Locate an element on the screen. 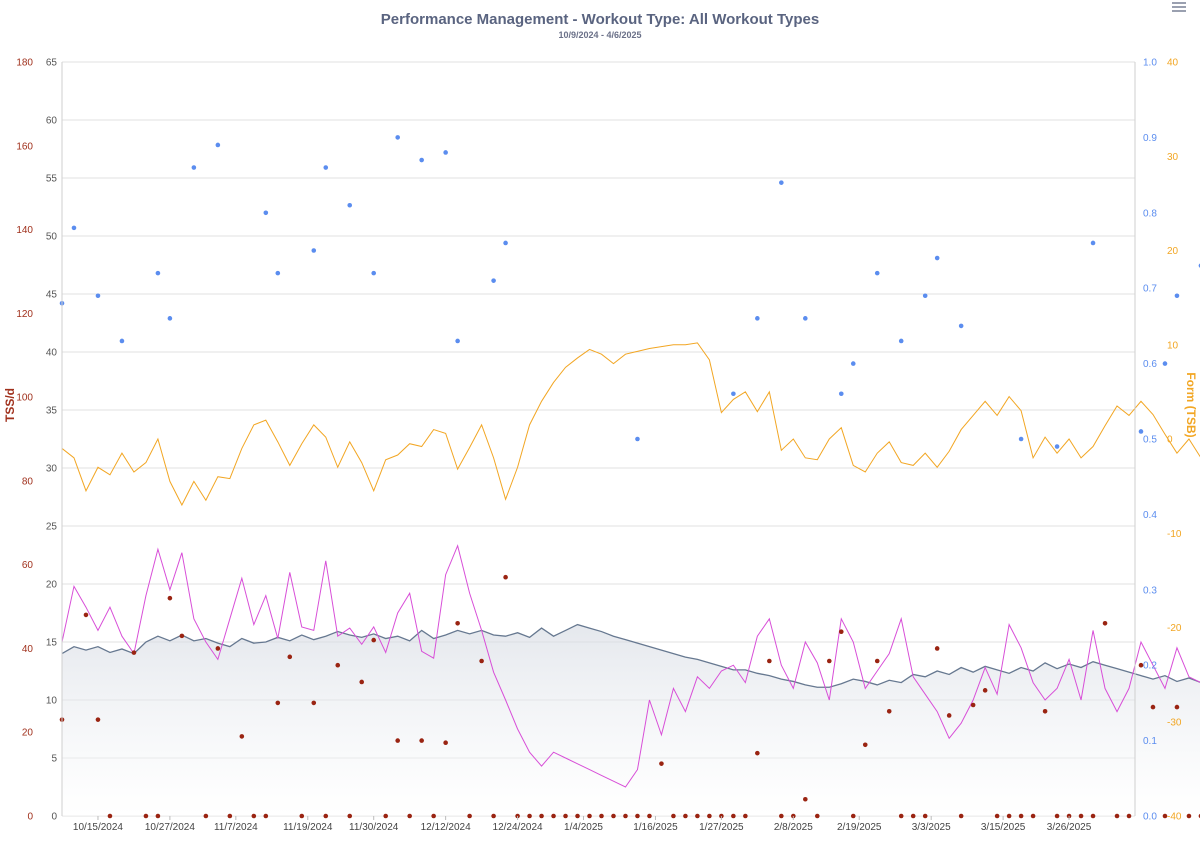  x-tick-label: 1/16/2025 is located at coordinates (655, 827).